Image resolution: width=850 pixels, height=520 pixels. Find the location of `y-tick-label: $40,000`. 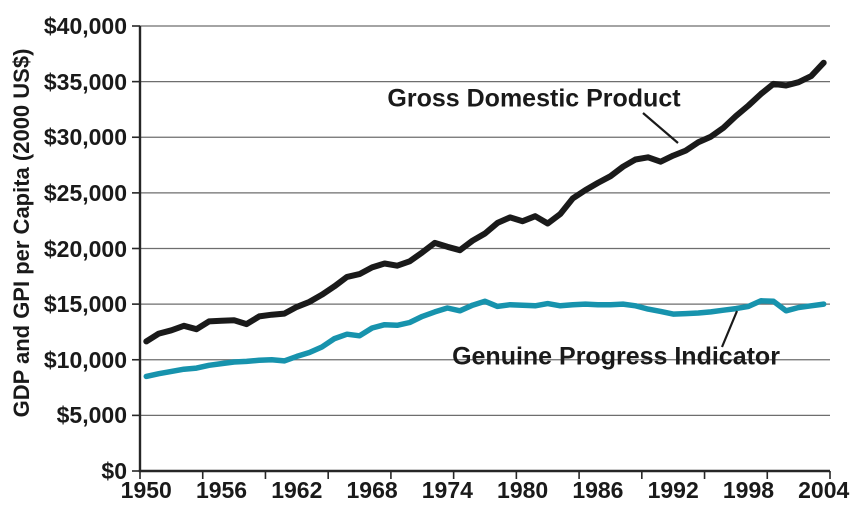

y-tick-label: $40,000 is located at coordinates (85, 26).